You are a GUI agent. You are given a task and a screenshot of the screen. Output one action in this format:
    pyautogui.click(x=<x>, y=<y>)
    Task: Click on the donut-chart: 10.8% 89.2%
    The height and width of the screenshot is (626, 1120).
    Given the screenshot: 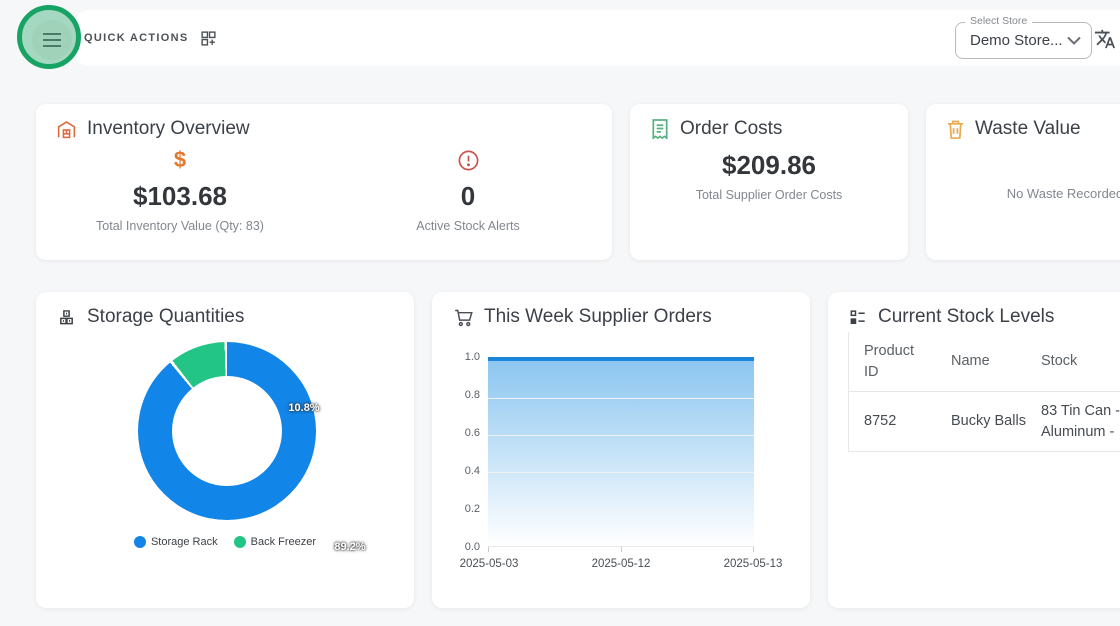 What is the action you would take?
    pyautogui.click(x=252, y=447)
    